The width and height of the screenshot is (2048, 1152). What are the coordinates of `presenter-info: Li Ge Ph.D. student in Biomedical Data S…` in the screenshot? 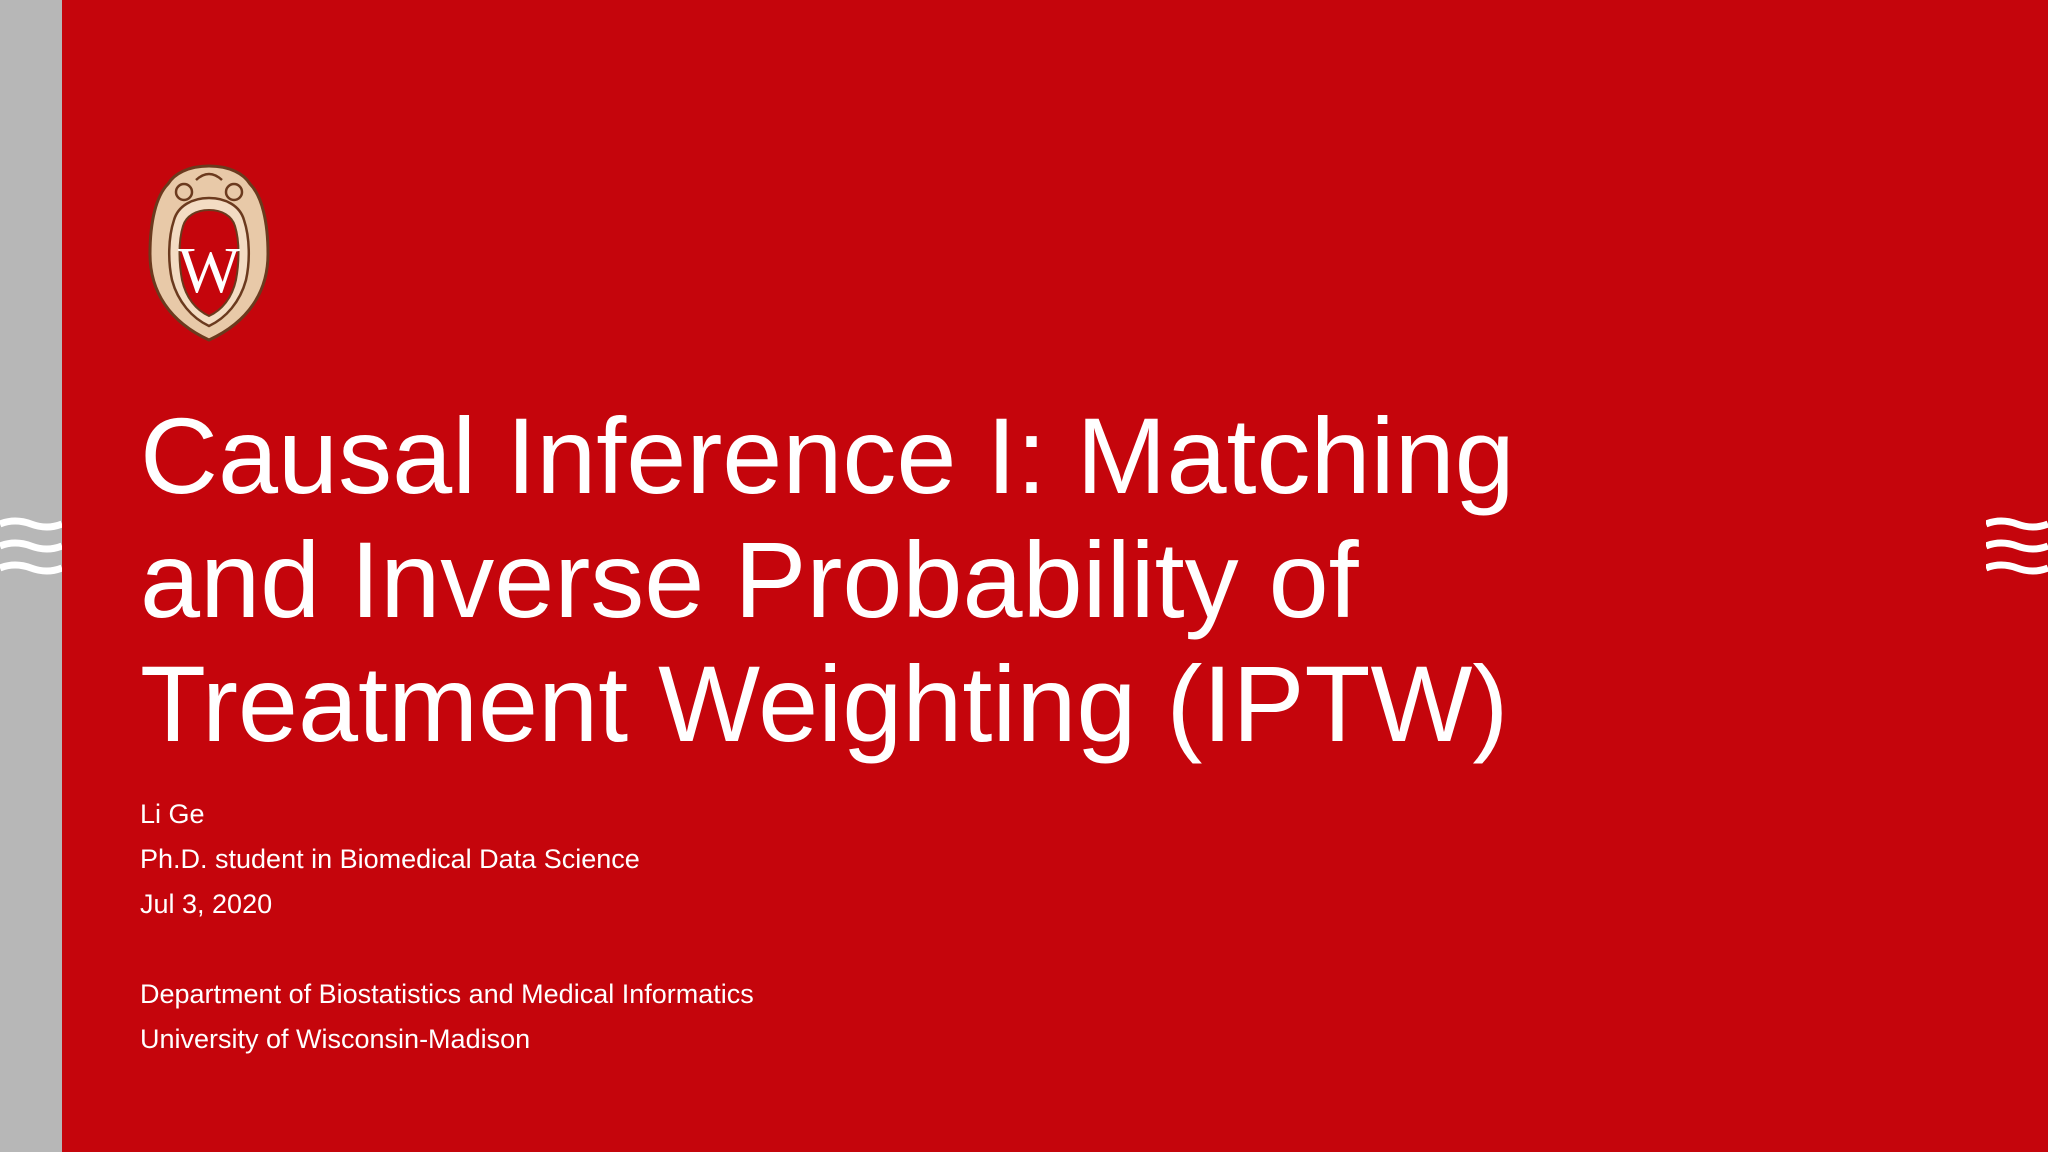 It's located at (390, 859).